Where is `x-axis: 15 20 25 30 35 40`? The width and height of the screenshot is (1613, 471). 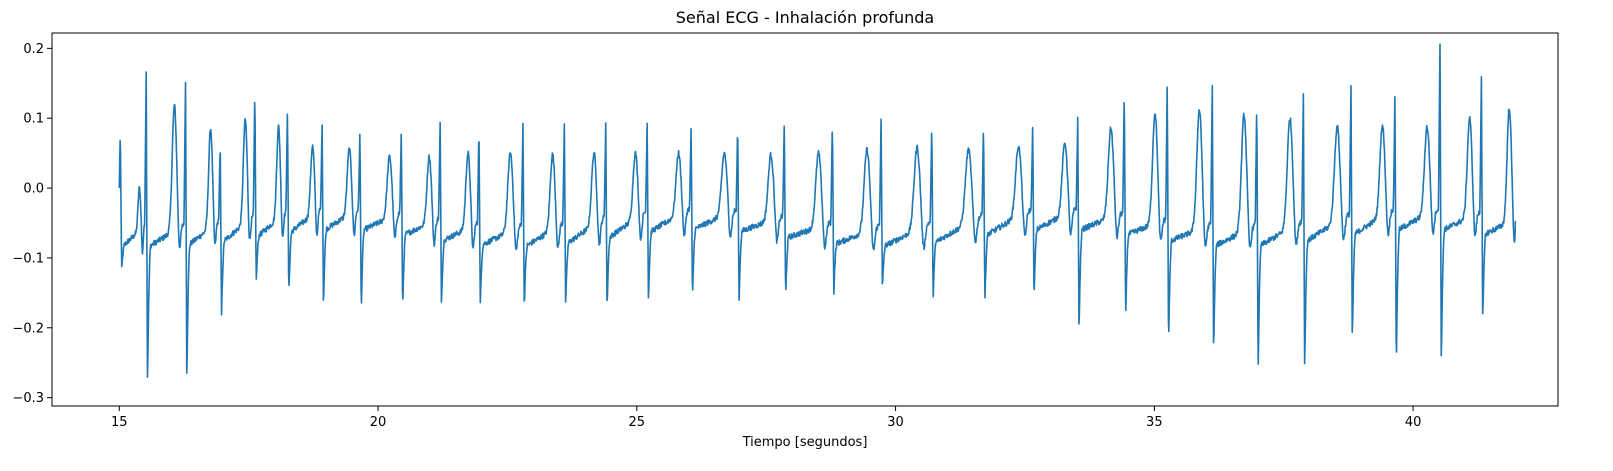 x-axis: 15 20 25 30 35 40 is located at coordinates (766, 418).